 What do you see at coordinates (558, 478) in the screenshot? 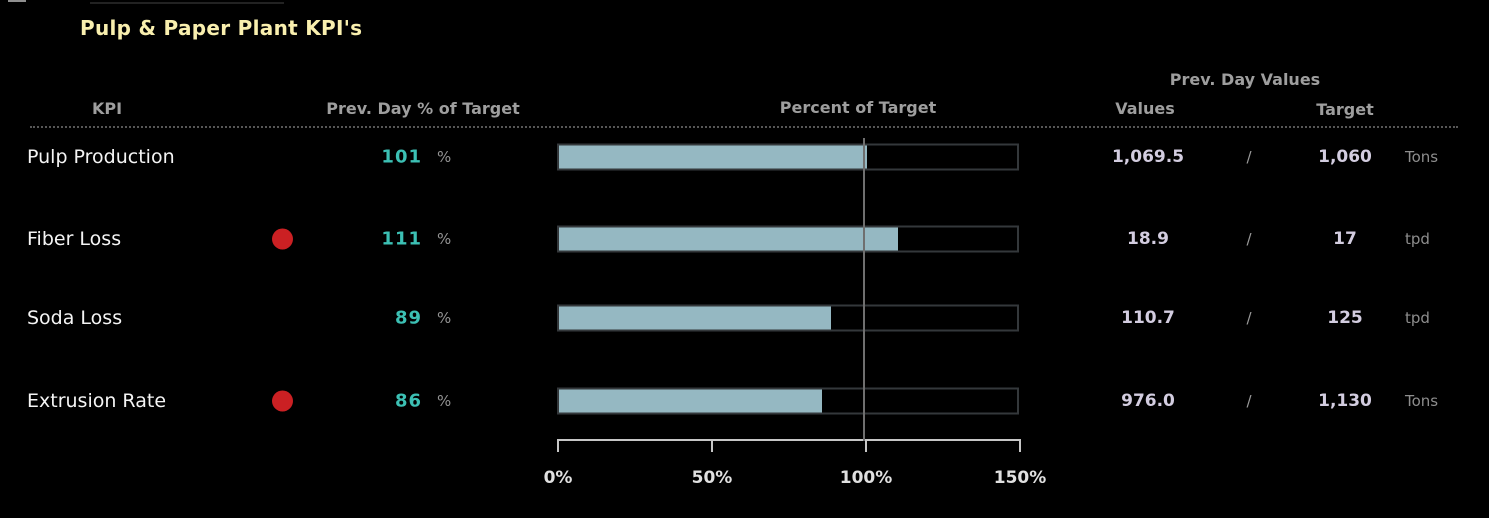
I see `axis-tick-label: 0%` at bounding box center [558, 478].